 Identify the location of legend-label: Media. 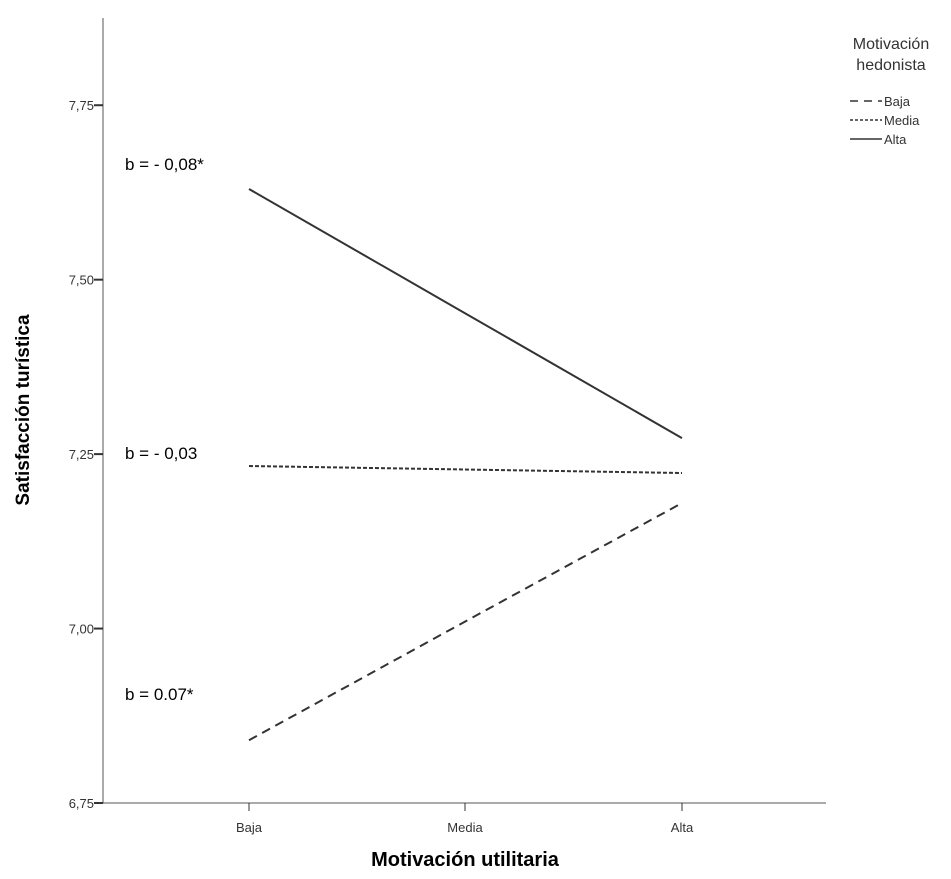
(902, 120).